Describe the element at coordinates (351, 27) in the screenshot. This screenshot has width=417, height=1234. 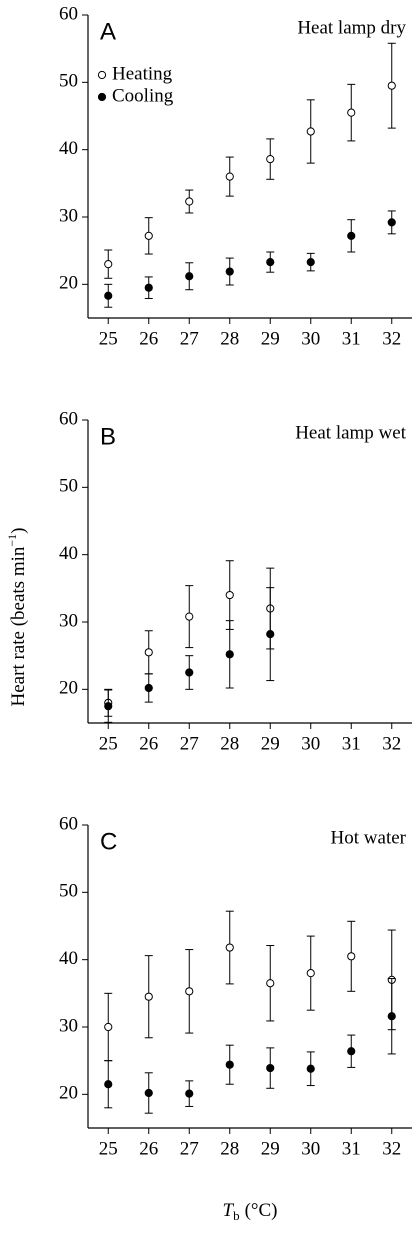
I see `panel-title: Heat lamp dry` at that location.